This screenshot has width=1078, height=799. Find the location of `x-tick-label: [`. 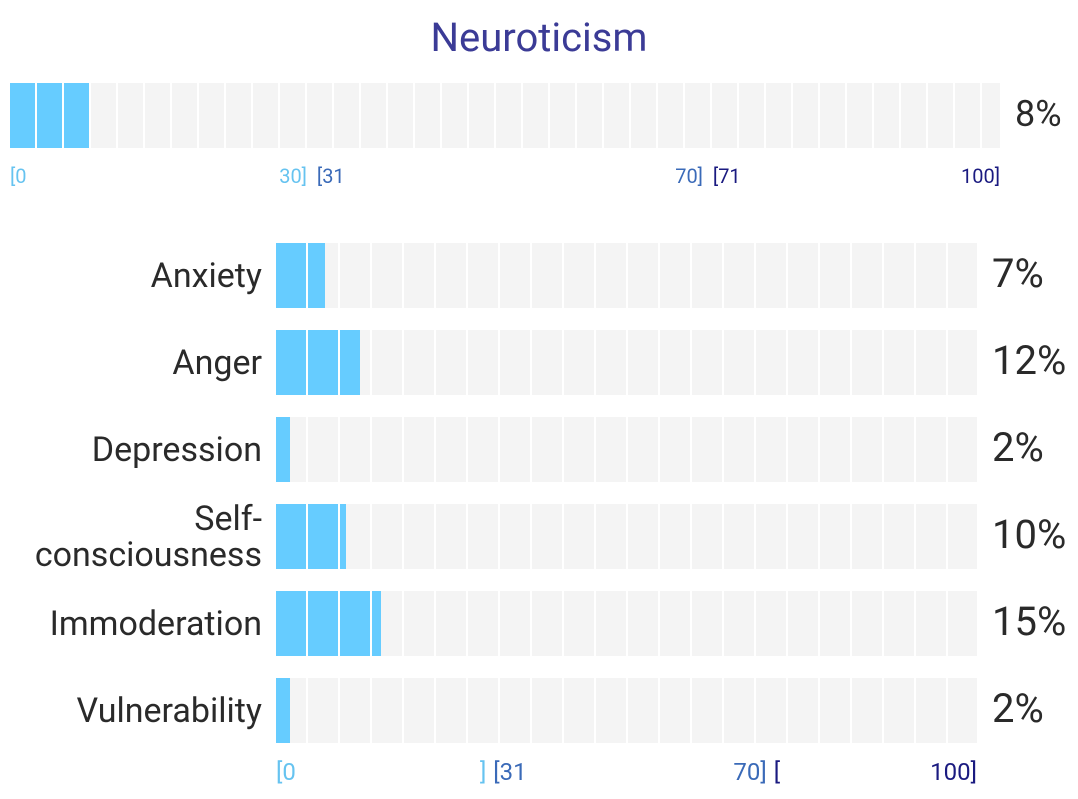

x-tick-label: [ is located at coordinates (777, 772).